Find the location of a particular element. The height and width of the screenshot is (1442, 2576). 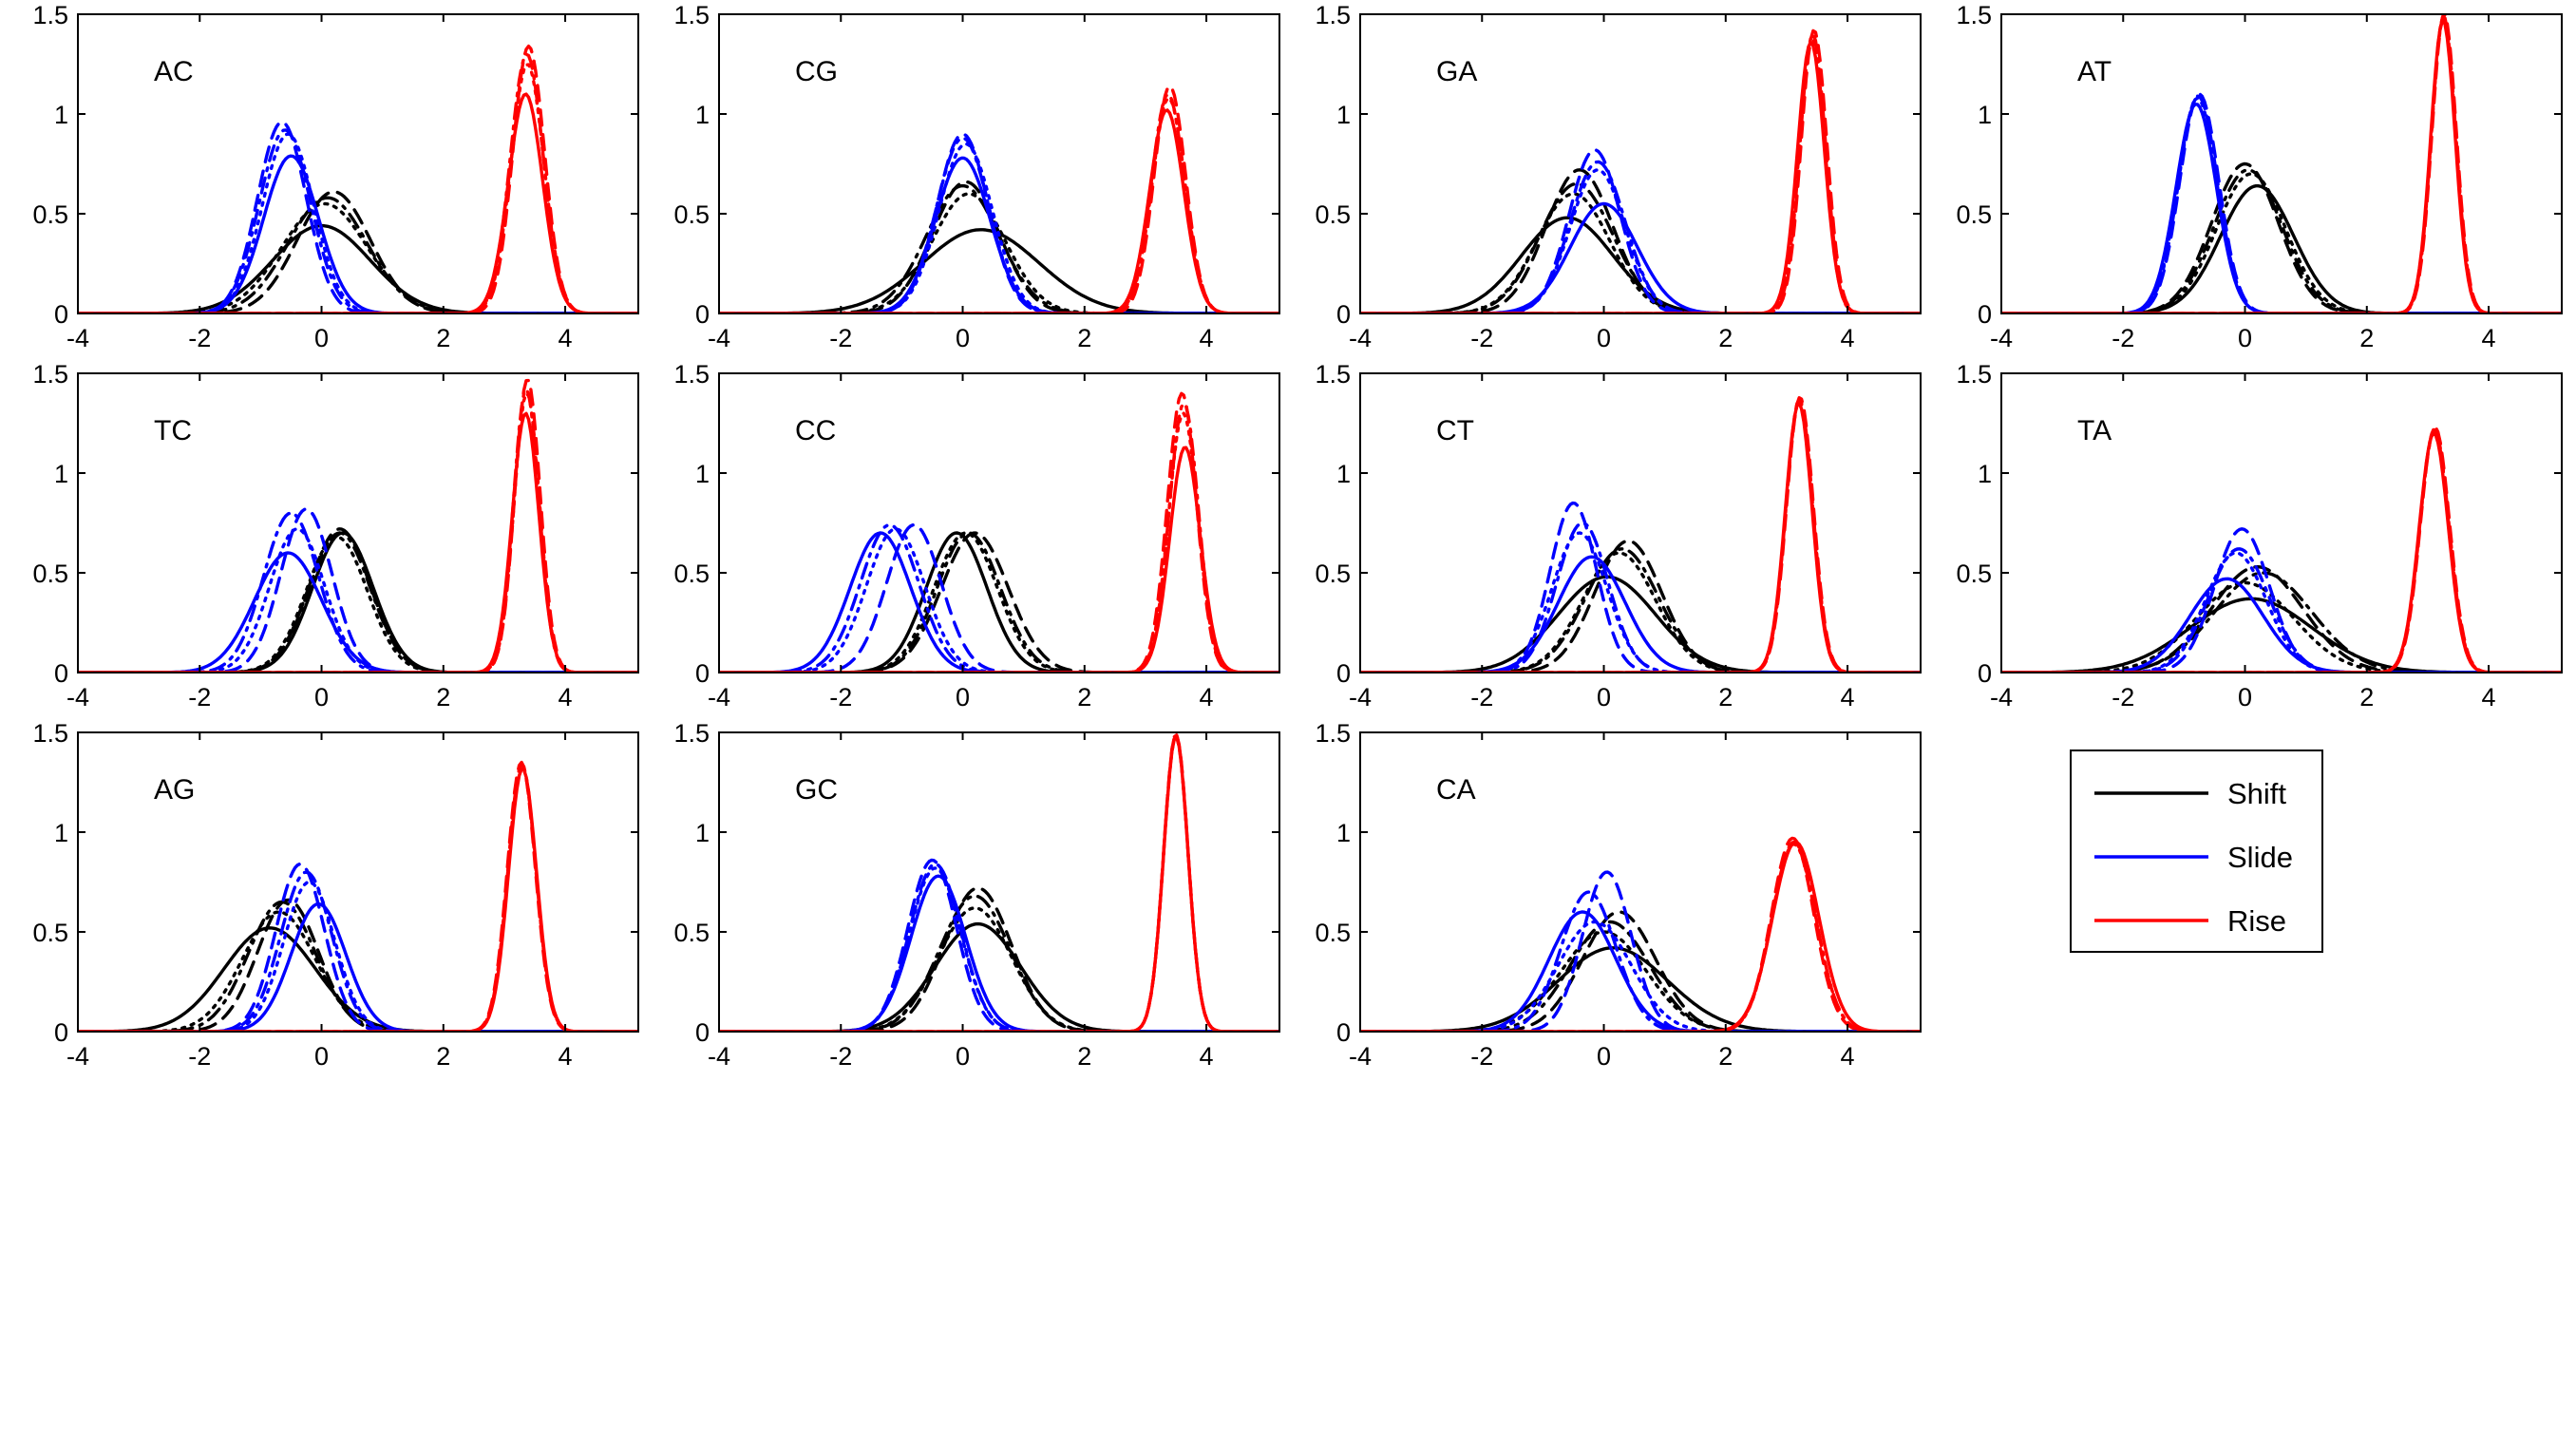

legend-label-slide: Slide is located at coordinates (2260, 857).